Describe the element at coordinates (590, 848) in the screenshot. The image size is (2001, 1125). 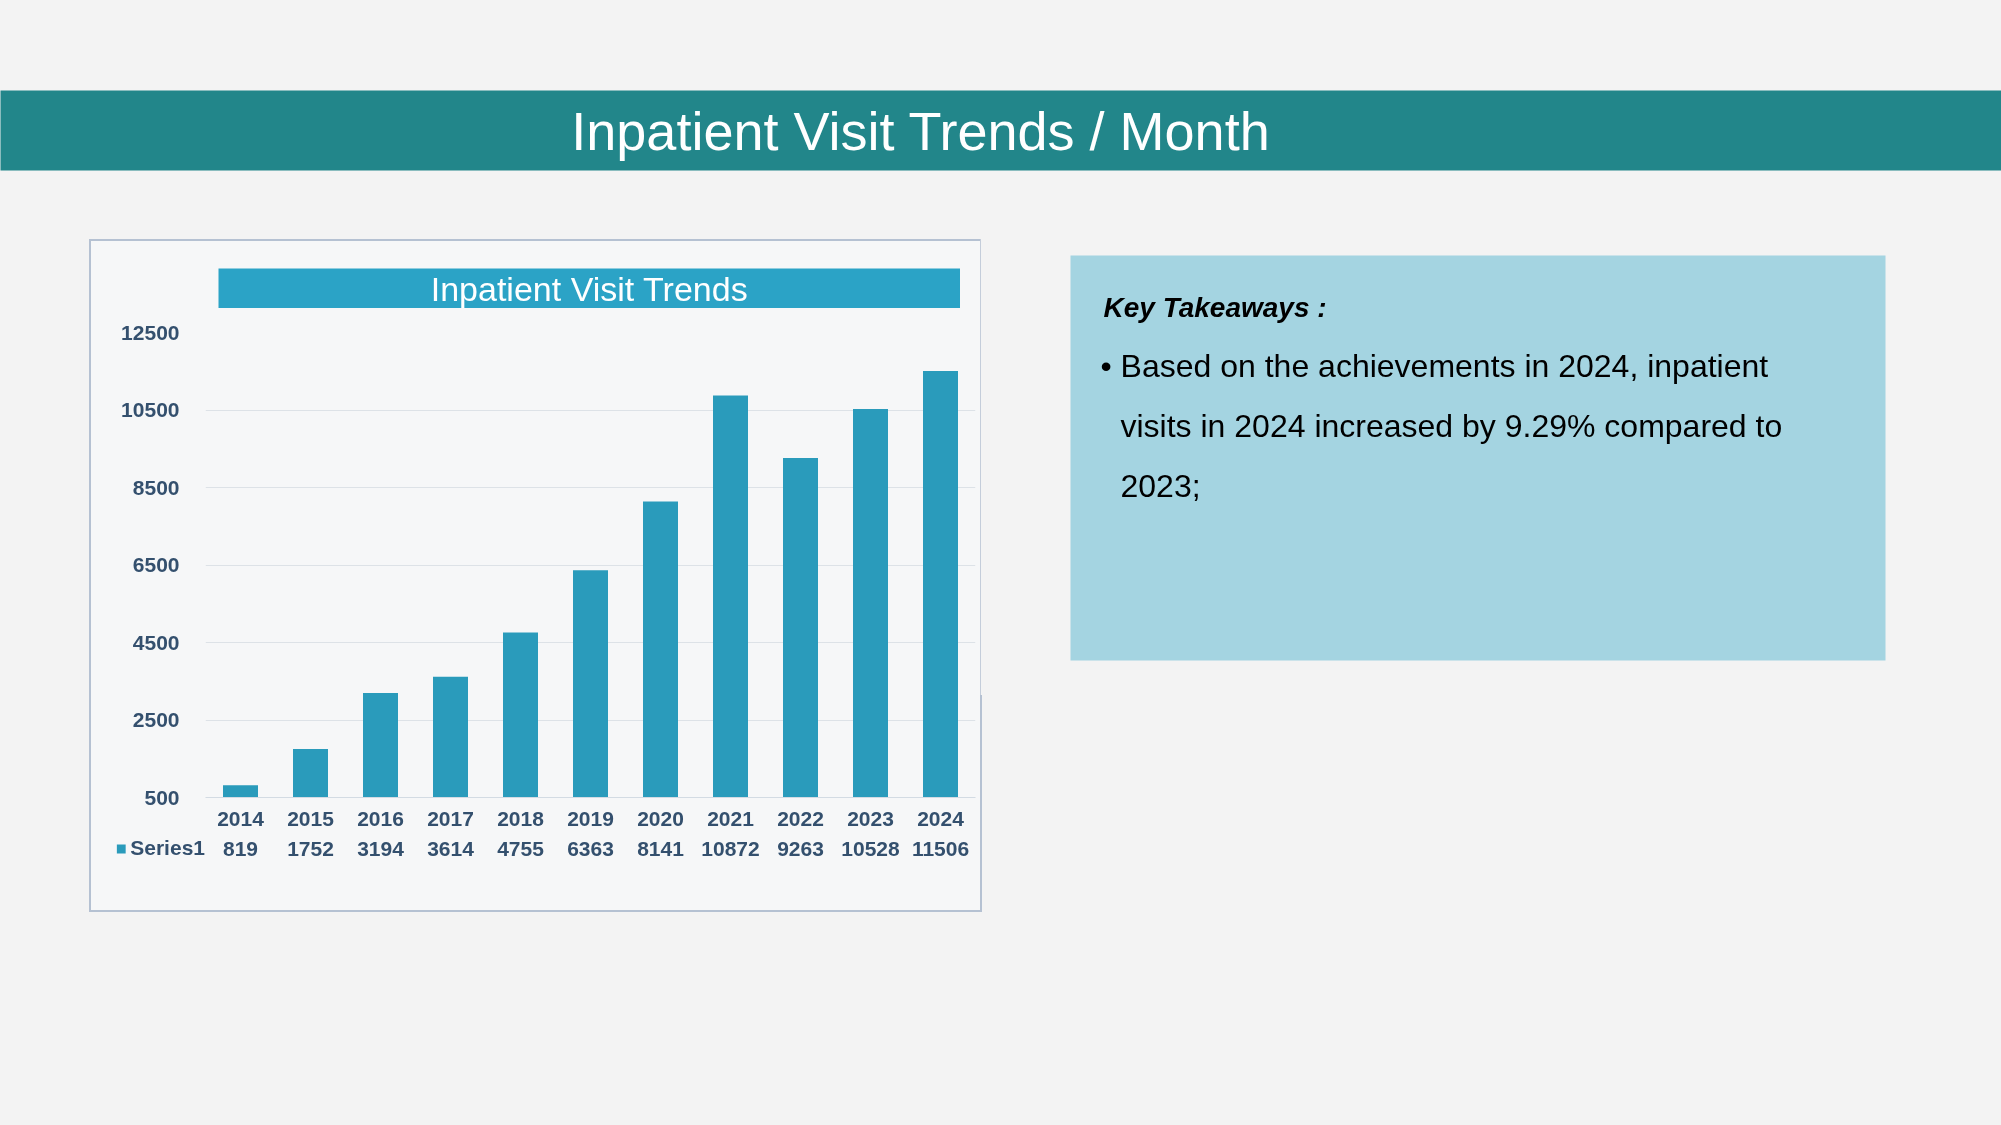
I see `data-label: 6363` at that location.